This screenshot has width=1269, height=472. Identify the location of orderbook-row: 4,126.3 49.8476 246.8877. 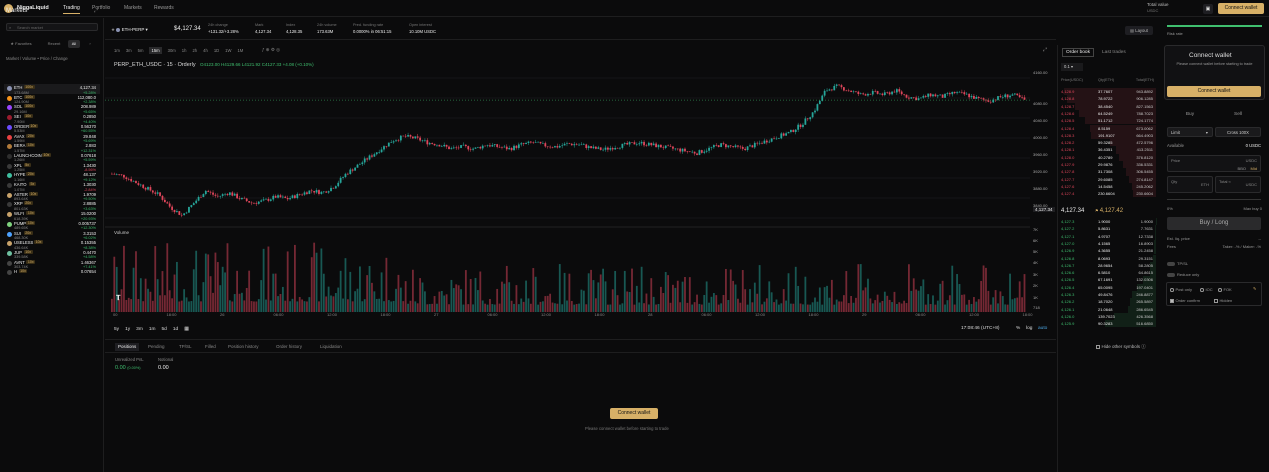
(1107, 295).